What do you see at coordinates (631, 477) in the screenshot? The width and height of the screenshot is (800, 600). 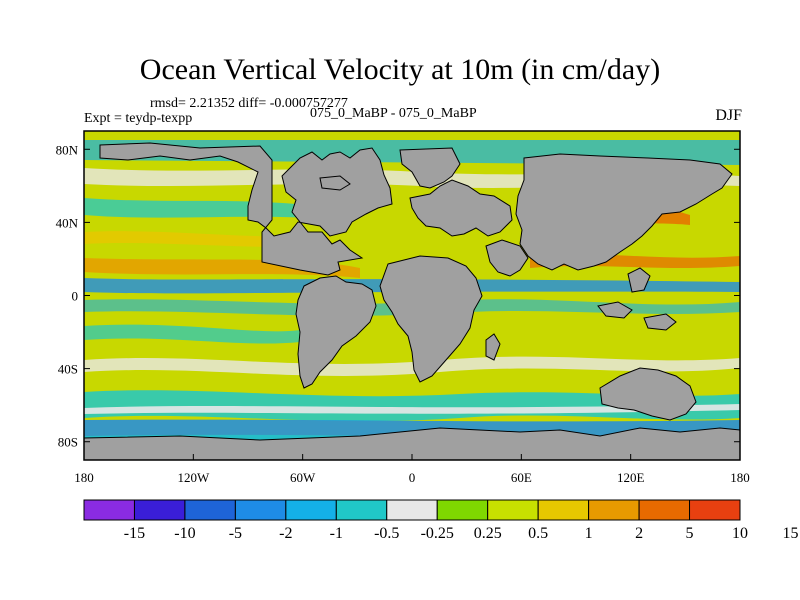 I see `x-tick-label: 120E` at bounding box center [631, 477].